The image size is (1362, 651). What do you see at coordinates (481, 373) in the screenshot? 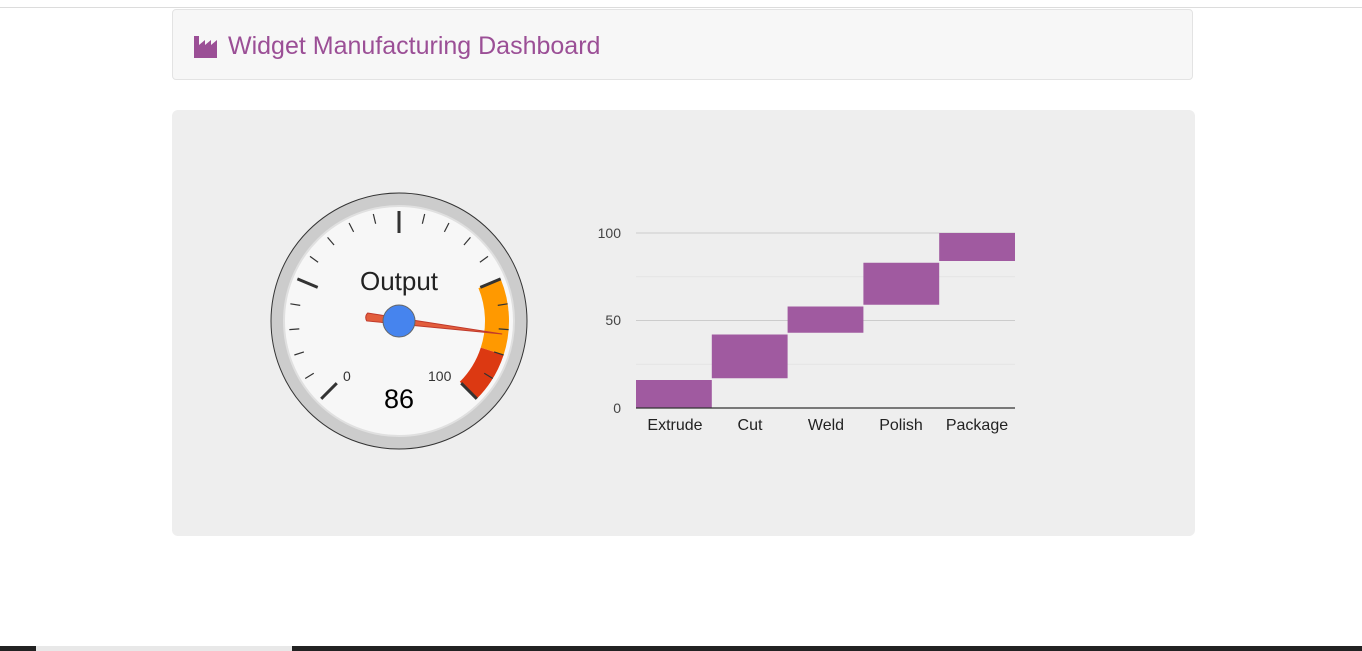
I see `gauge-red-band` at bounding box center [481, 373].